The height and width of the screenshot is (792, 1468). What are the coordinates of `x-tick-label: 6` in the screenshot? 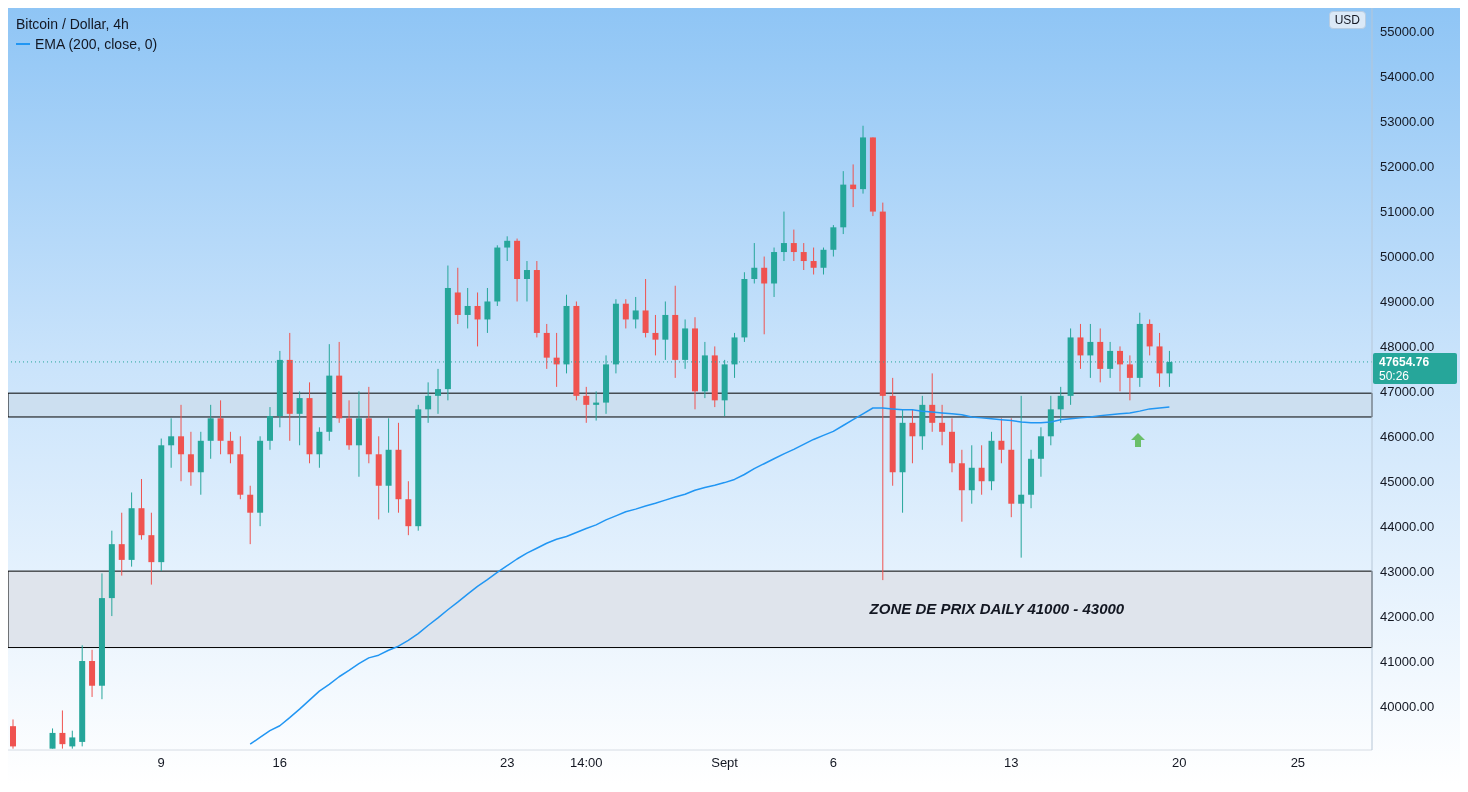 It's located at (833, 763).